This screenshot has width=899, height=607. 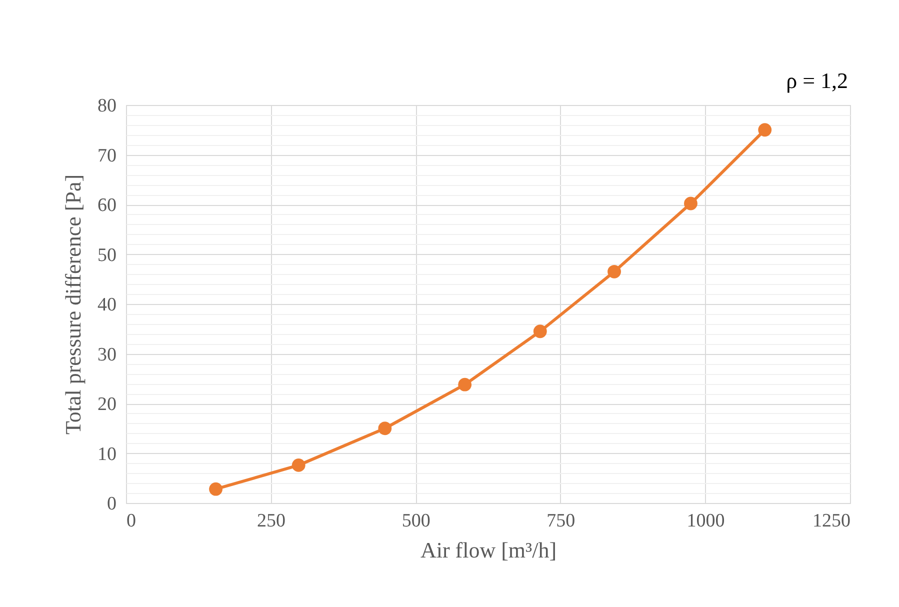 What do you see at coordinates (107, 305) in the screenshot?
I see `y-tick-label: 40` at bounding box center [107, 305].